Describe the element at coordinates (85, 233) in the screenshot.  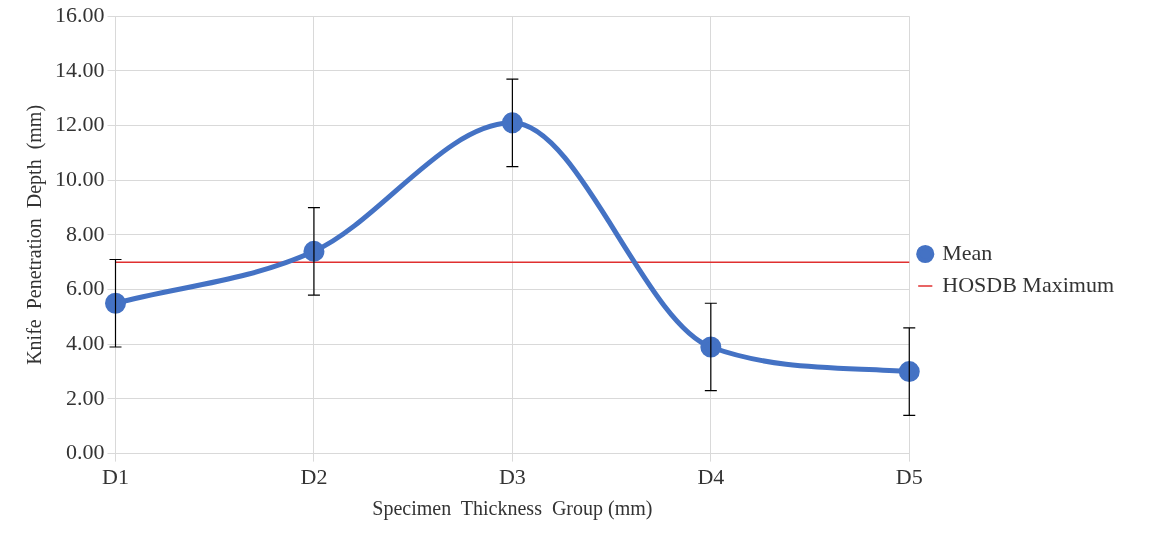
I see `y-tick-label: 8.00` at that location.